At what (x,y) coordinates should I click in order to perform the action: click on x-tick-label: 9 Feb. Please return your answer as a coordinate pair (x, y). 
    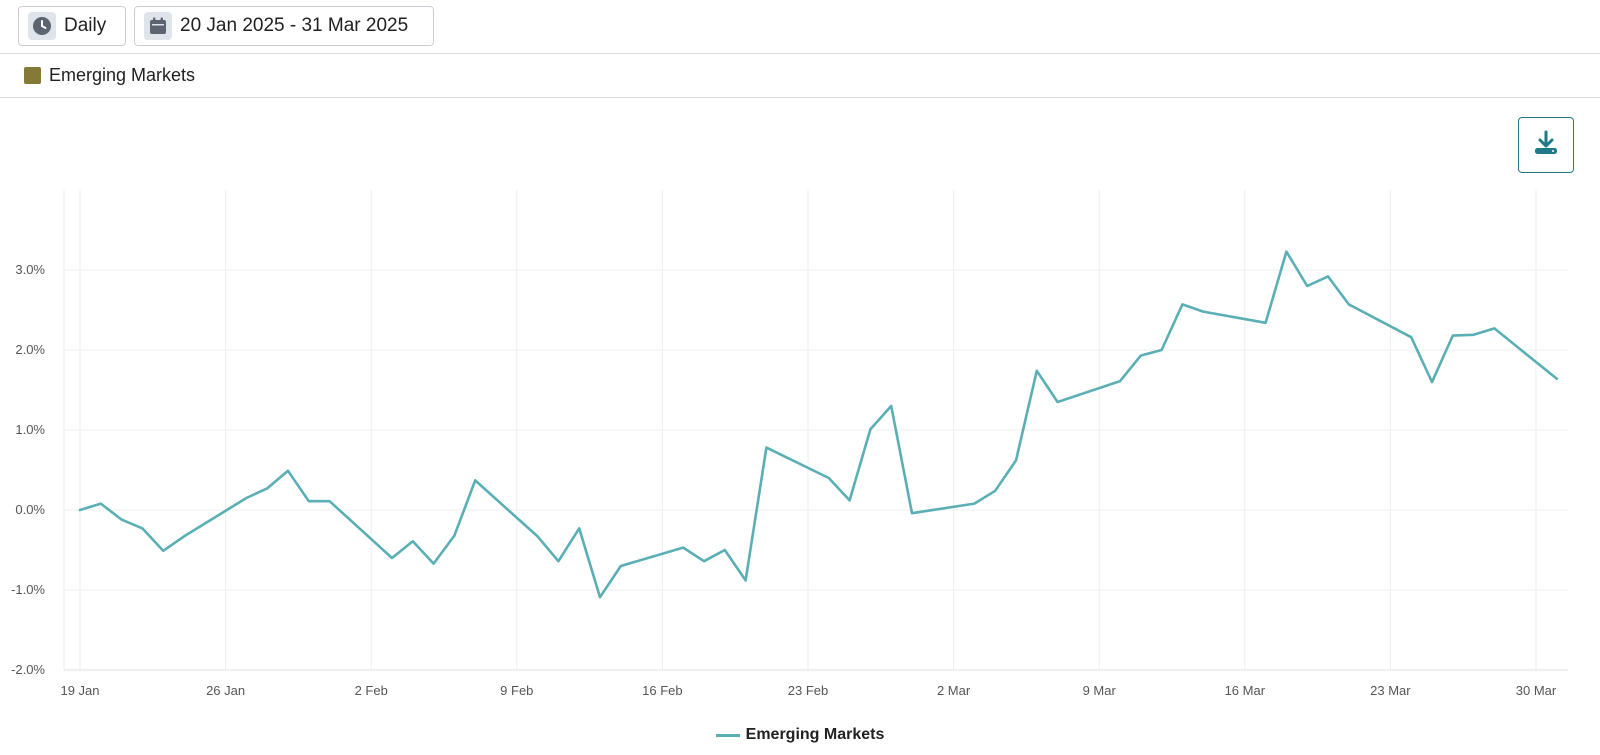
    Looking at the image, I should click on (516, 690).